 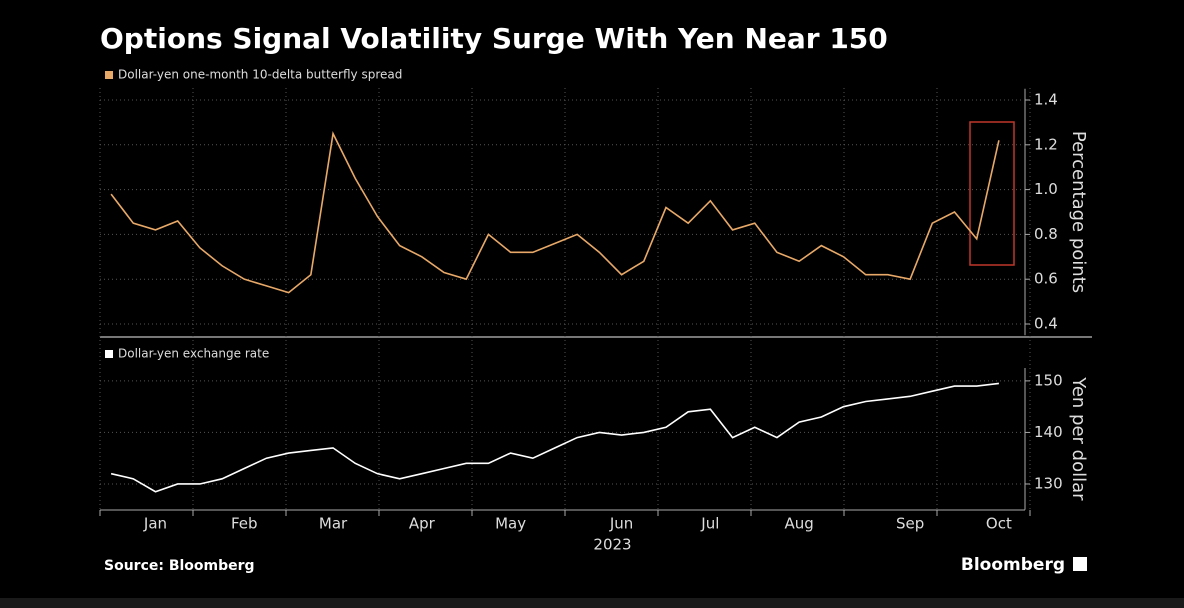 What do you see at coordinates (612, 545) in the screenshot?
I see `x-axis-title: 2023` at bounding box center [612, 545].